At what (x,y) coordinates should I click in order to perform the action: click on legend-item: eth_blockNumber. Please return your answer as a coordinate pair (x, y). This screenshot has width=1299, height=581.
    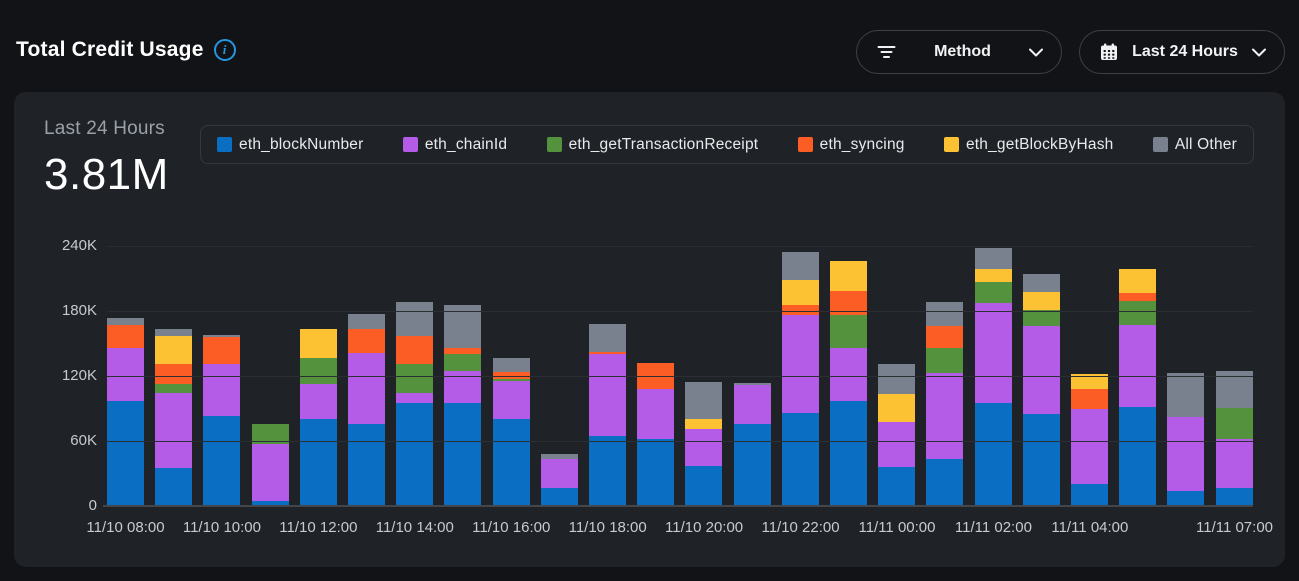
    Looking at the image, I should click on (290, 145).